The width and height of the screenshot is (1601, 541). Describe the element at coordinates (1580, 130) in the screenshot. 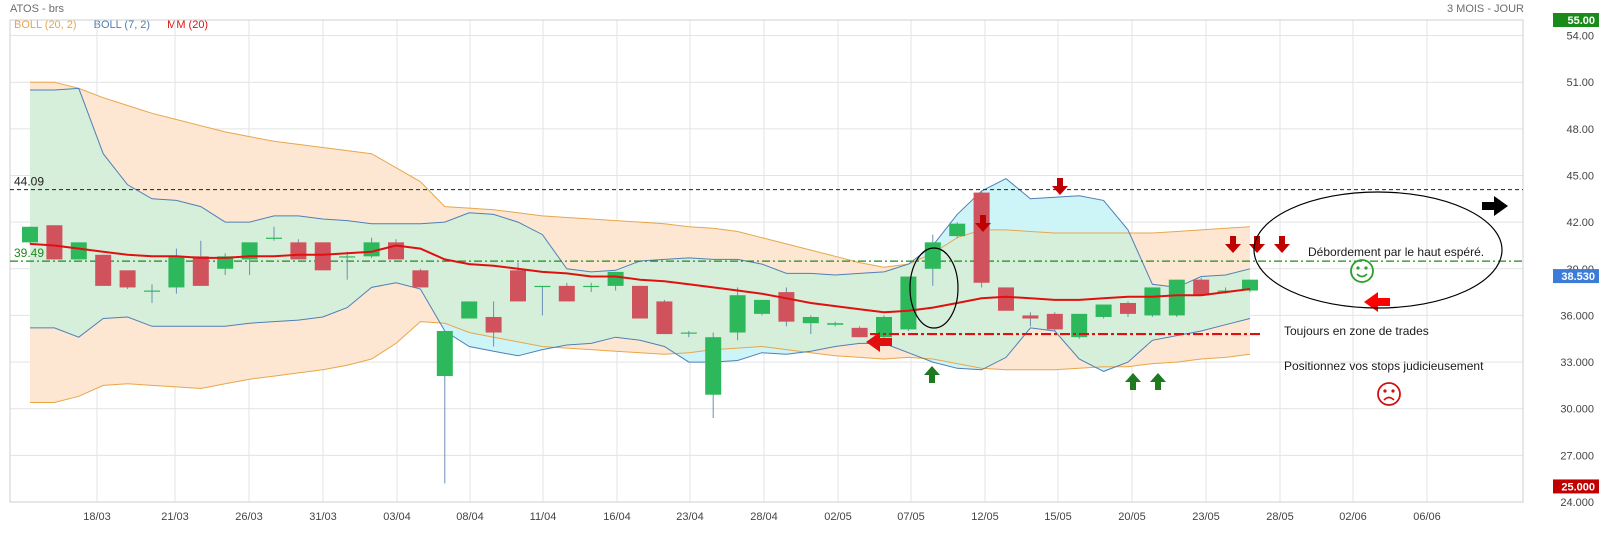

I see `y-tick-label: 48.00` at that location.